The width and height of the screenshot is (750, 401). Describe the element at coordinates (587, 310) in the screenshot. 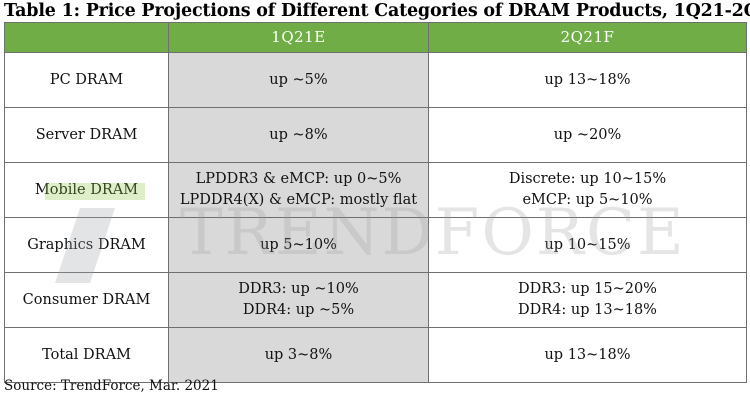

I see `projection-line: DDR4: up 13~18%` at that location.